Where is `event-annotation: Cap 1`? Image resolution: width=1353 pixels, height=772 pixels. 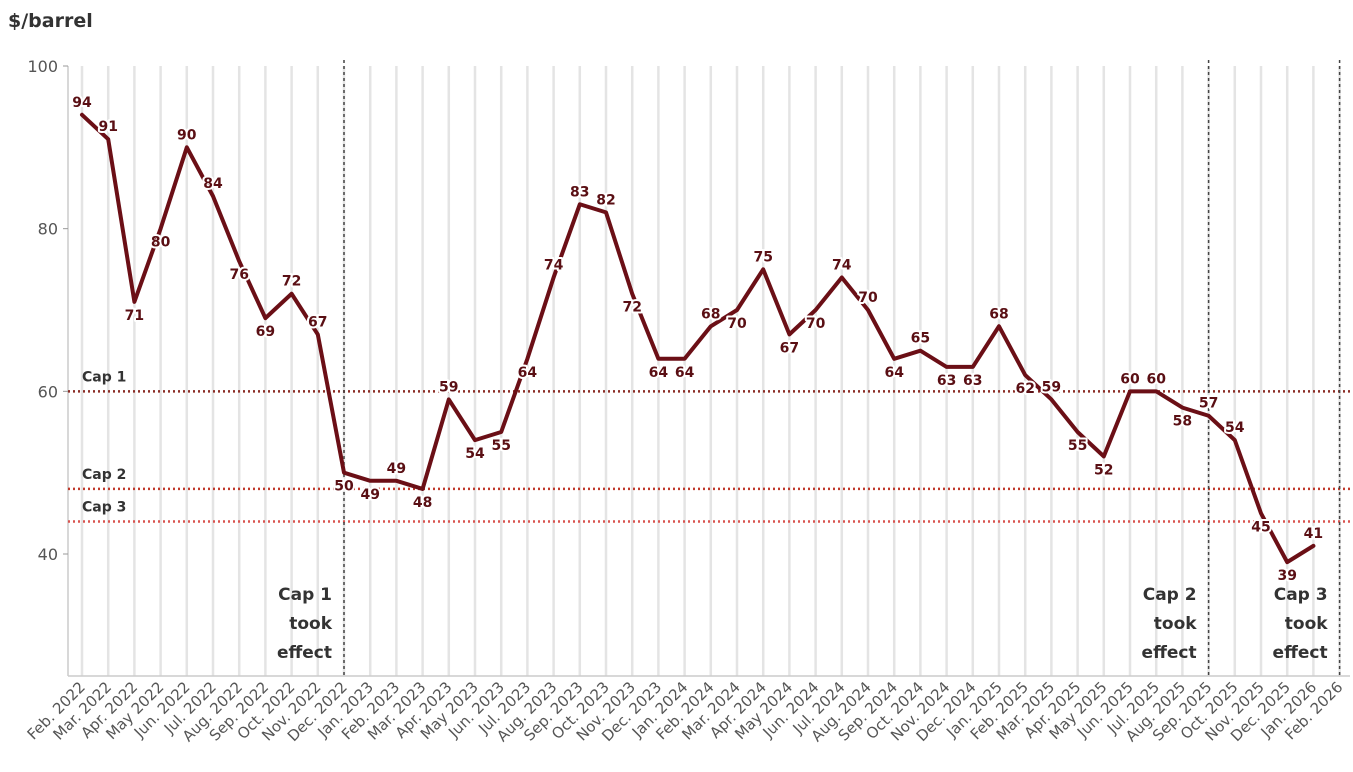
event-annotation: Cap 1 is located at coordinates (305, 595).